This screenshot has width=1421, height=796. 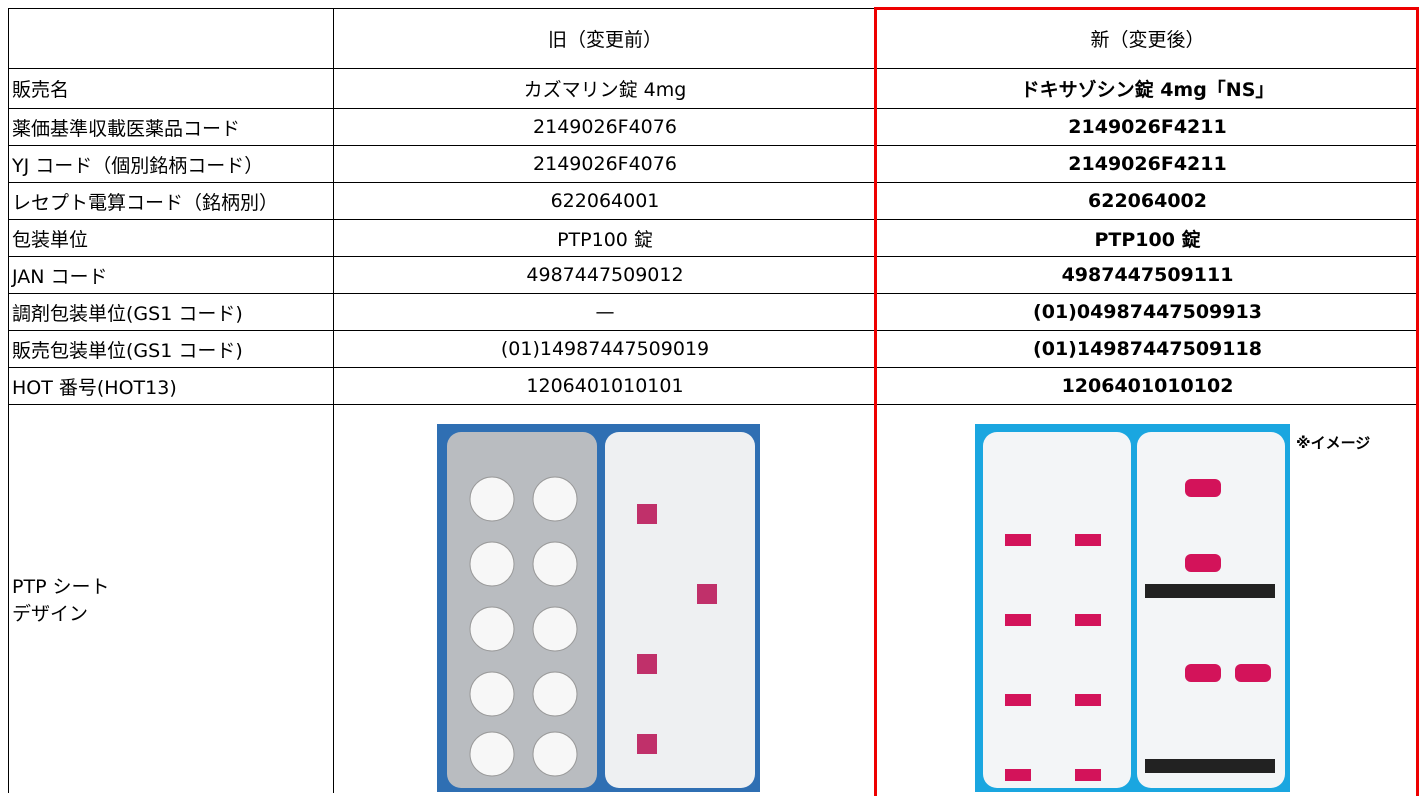 I want to click on row-label: JAN コード, so click(x=171, y=275).